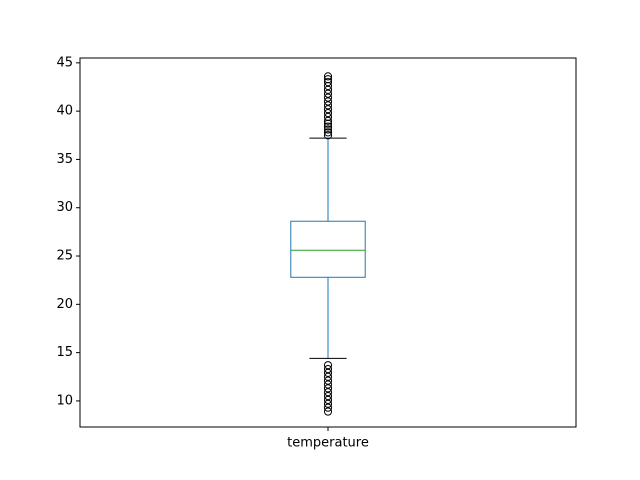 This screenshot has height=480, width=640. Describe the element at coordinates (64, 159) in the screenshot. I see `y-tick-label: 35` at that location.